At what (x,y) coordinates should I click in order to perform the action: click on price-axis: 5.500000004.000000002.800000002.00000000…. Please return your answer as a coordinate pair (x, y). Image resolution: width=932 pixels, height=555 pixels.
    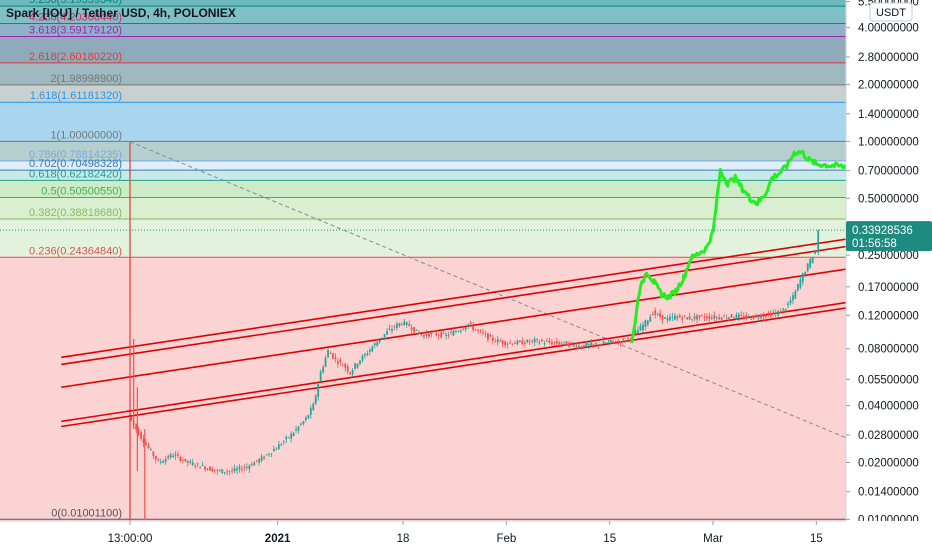
    Looking at the image, I should click on (888, 275).